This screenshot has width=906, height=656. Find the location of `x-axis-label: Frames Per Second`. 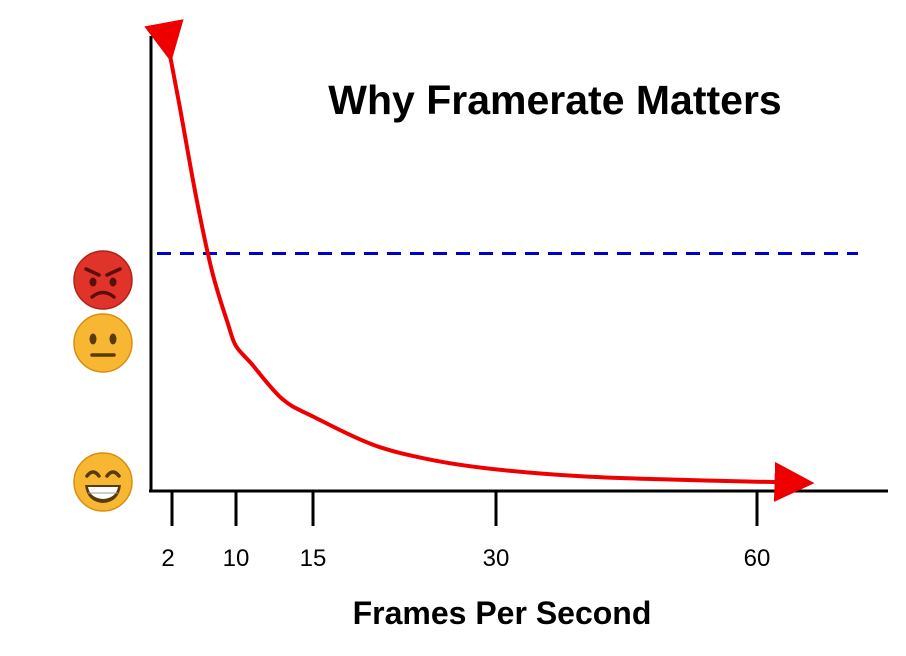

x-axis-label: Frames Per Second is located at coordinates (502, 613).